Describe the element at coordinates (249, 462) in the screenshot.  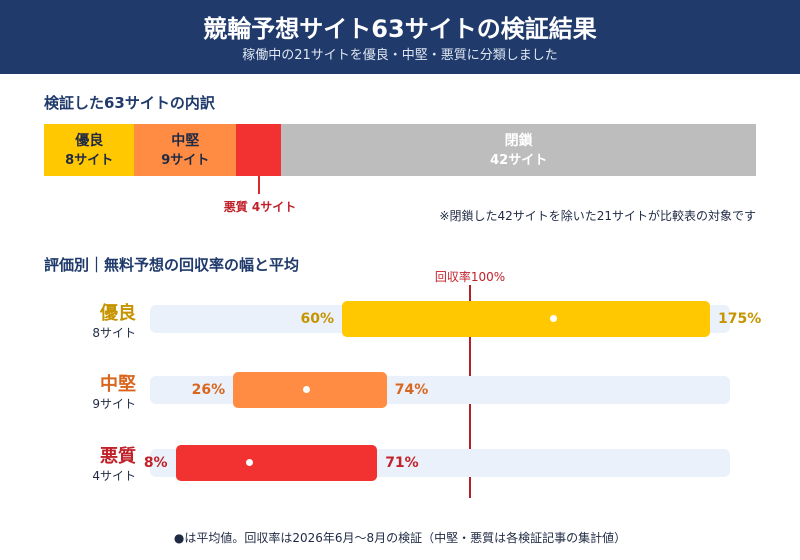
I see `average-dot-malicious` at that location.